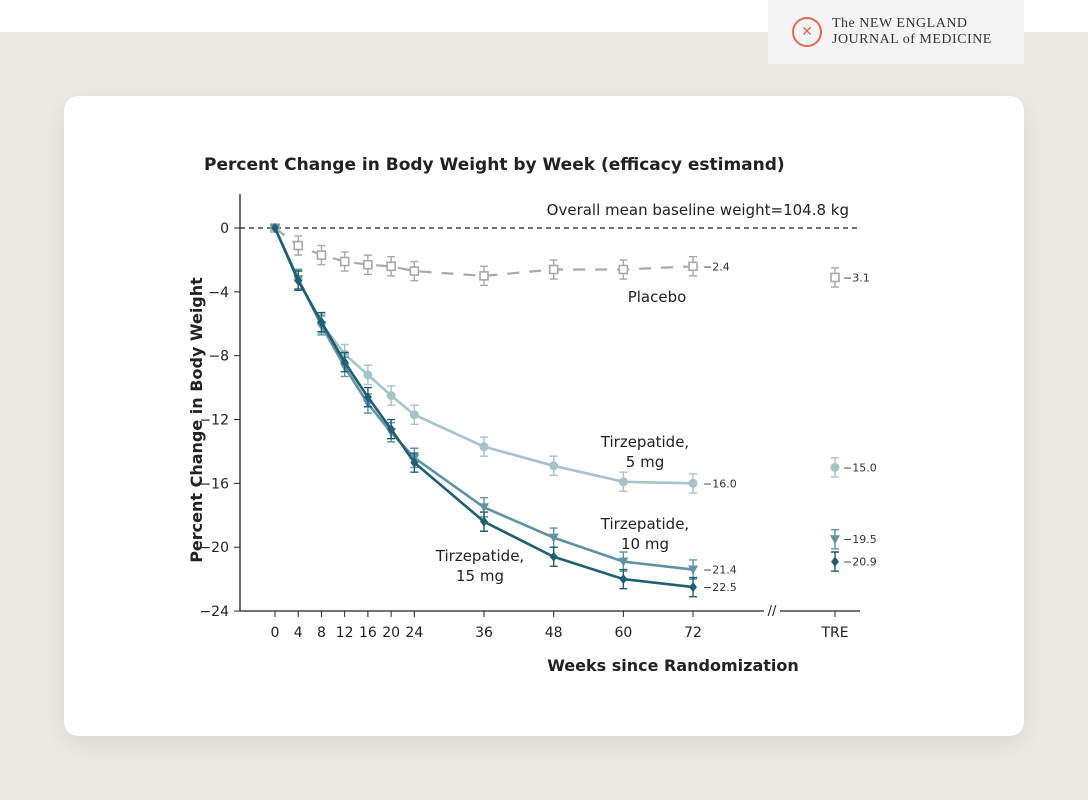  Describe the element at coordinates (835, 540) in the screenshot. I see `tre-point-tirzepatide-10-mg` at that location.